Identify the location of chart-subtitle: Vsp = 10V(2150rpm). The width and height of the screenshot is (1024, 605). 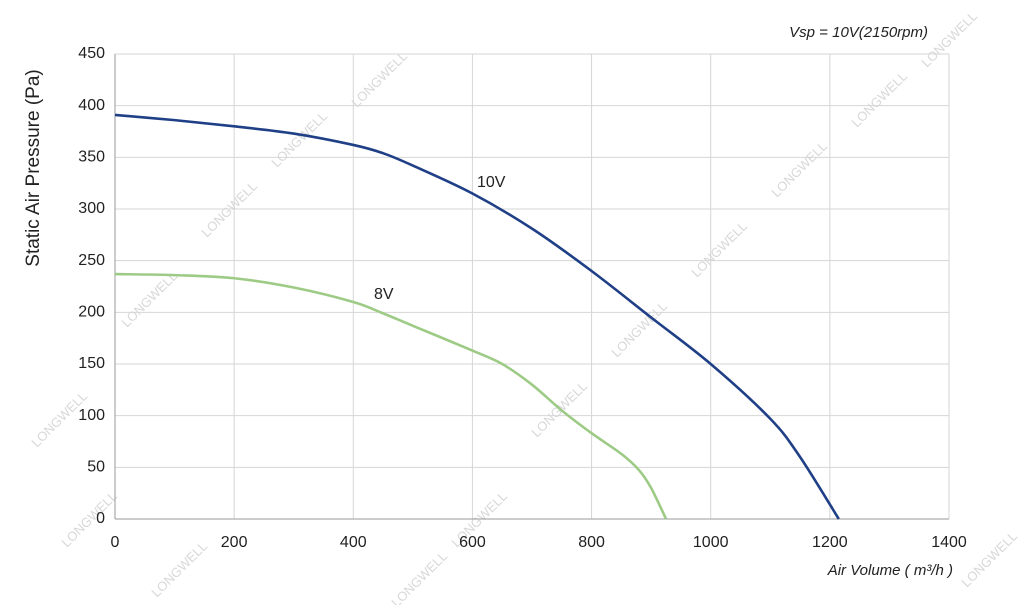
(858, 32).